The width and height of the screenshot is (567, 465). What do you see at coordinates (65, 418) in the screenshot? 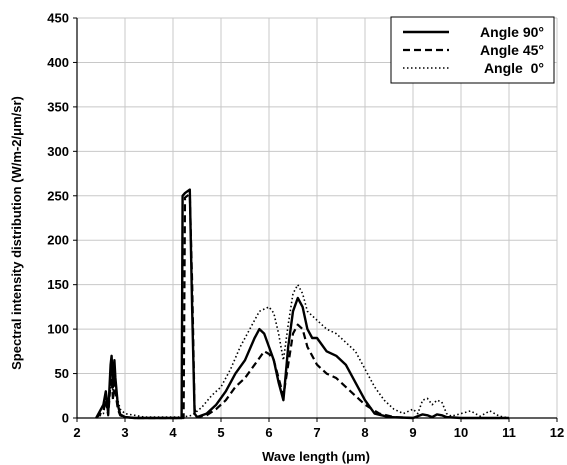
I see `y-tick-label: 0` at bounding box center [65, 418].